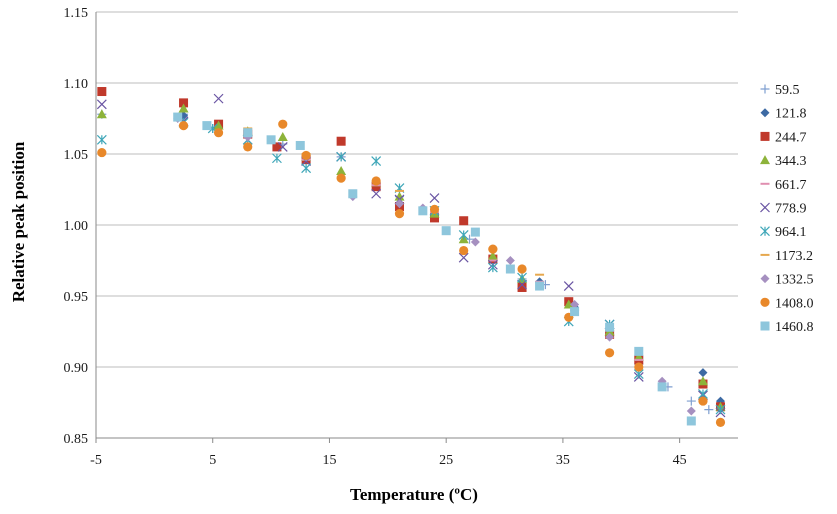  Describe the element at coordinates (76, 368) in the screenshot. I see `y-tick-label: 0.90` at that location.